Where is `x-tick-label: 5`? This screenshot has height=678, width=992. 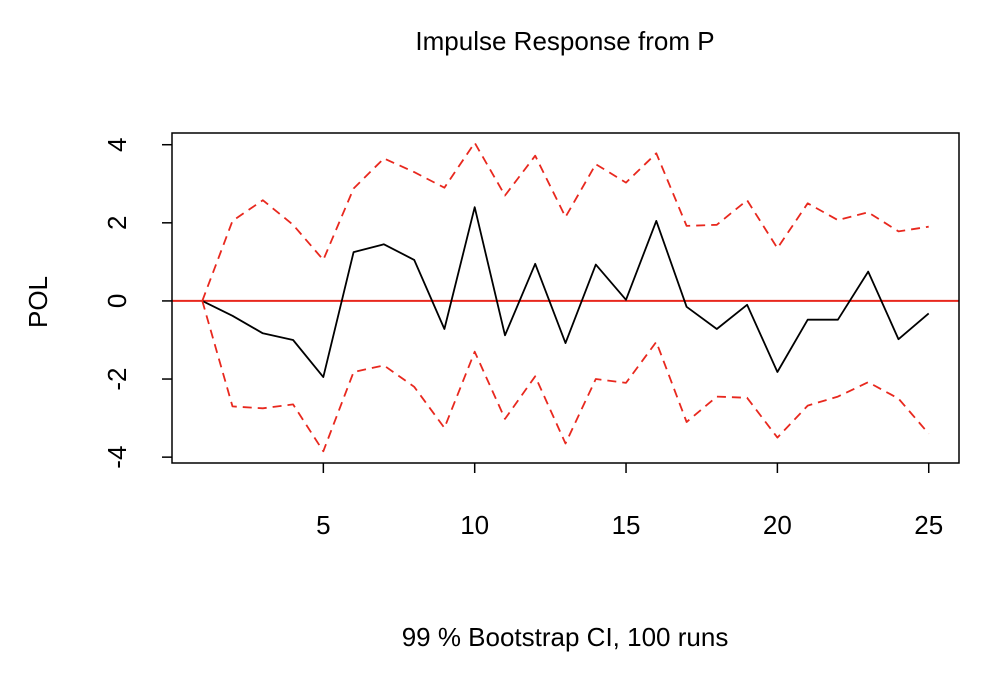
x-tick-label: 5 is located at coordinates (323, 525).